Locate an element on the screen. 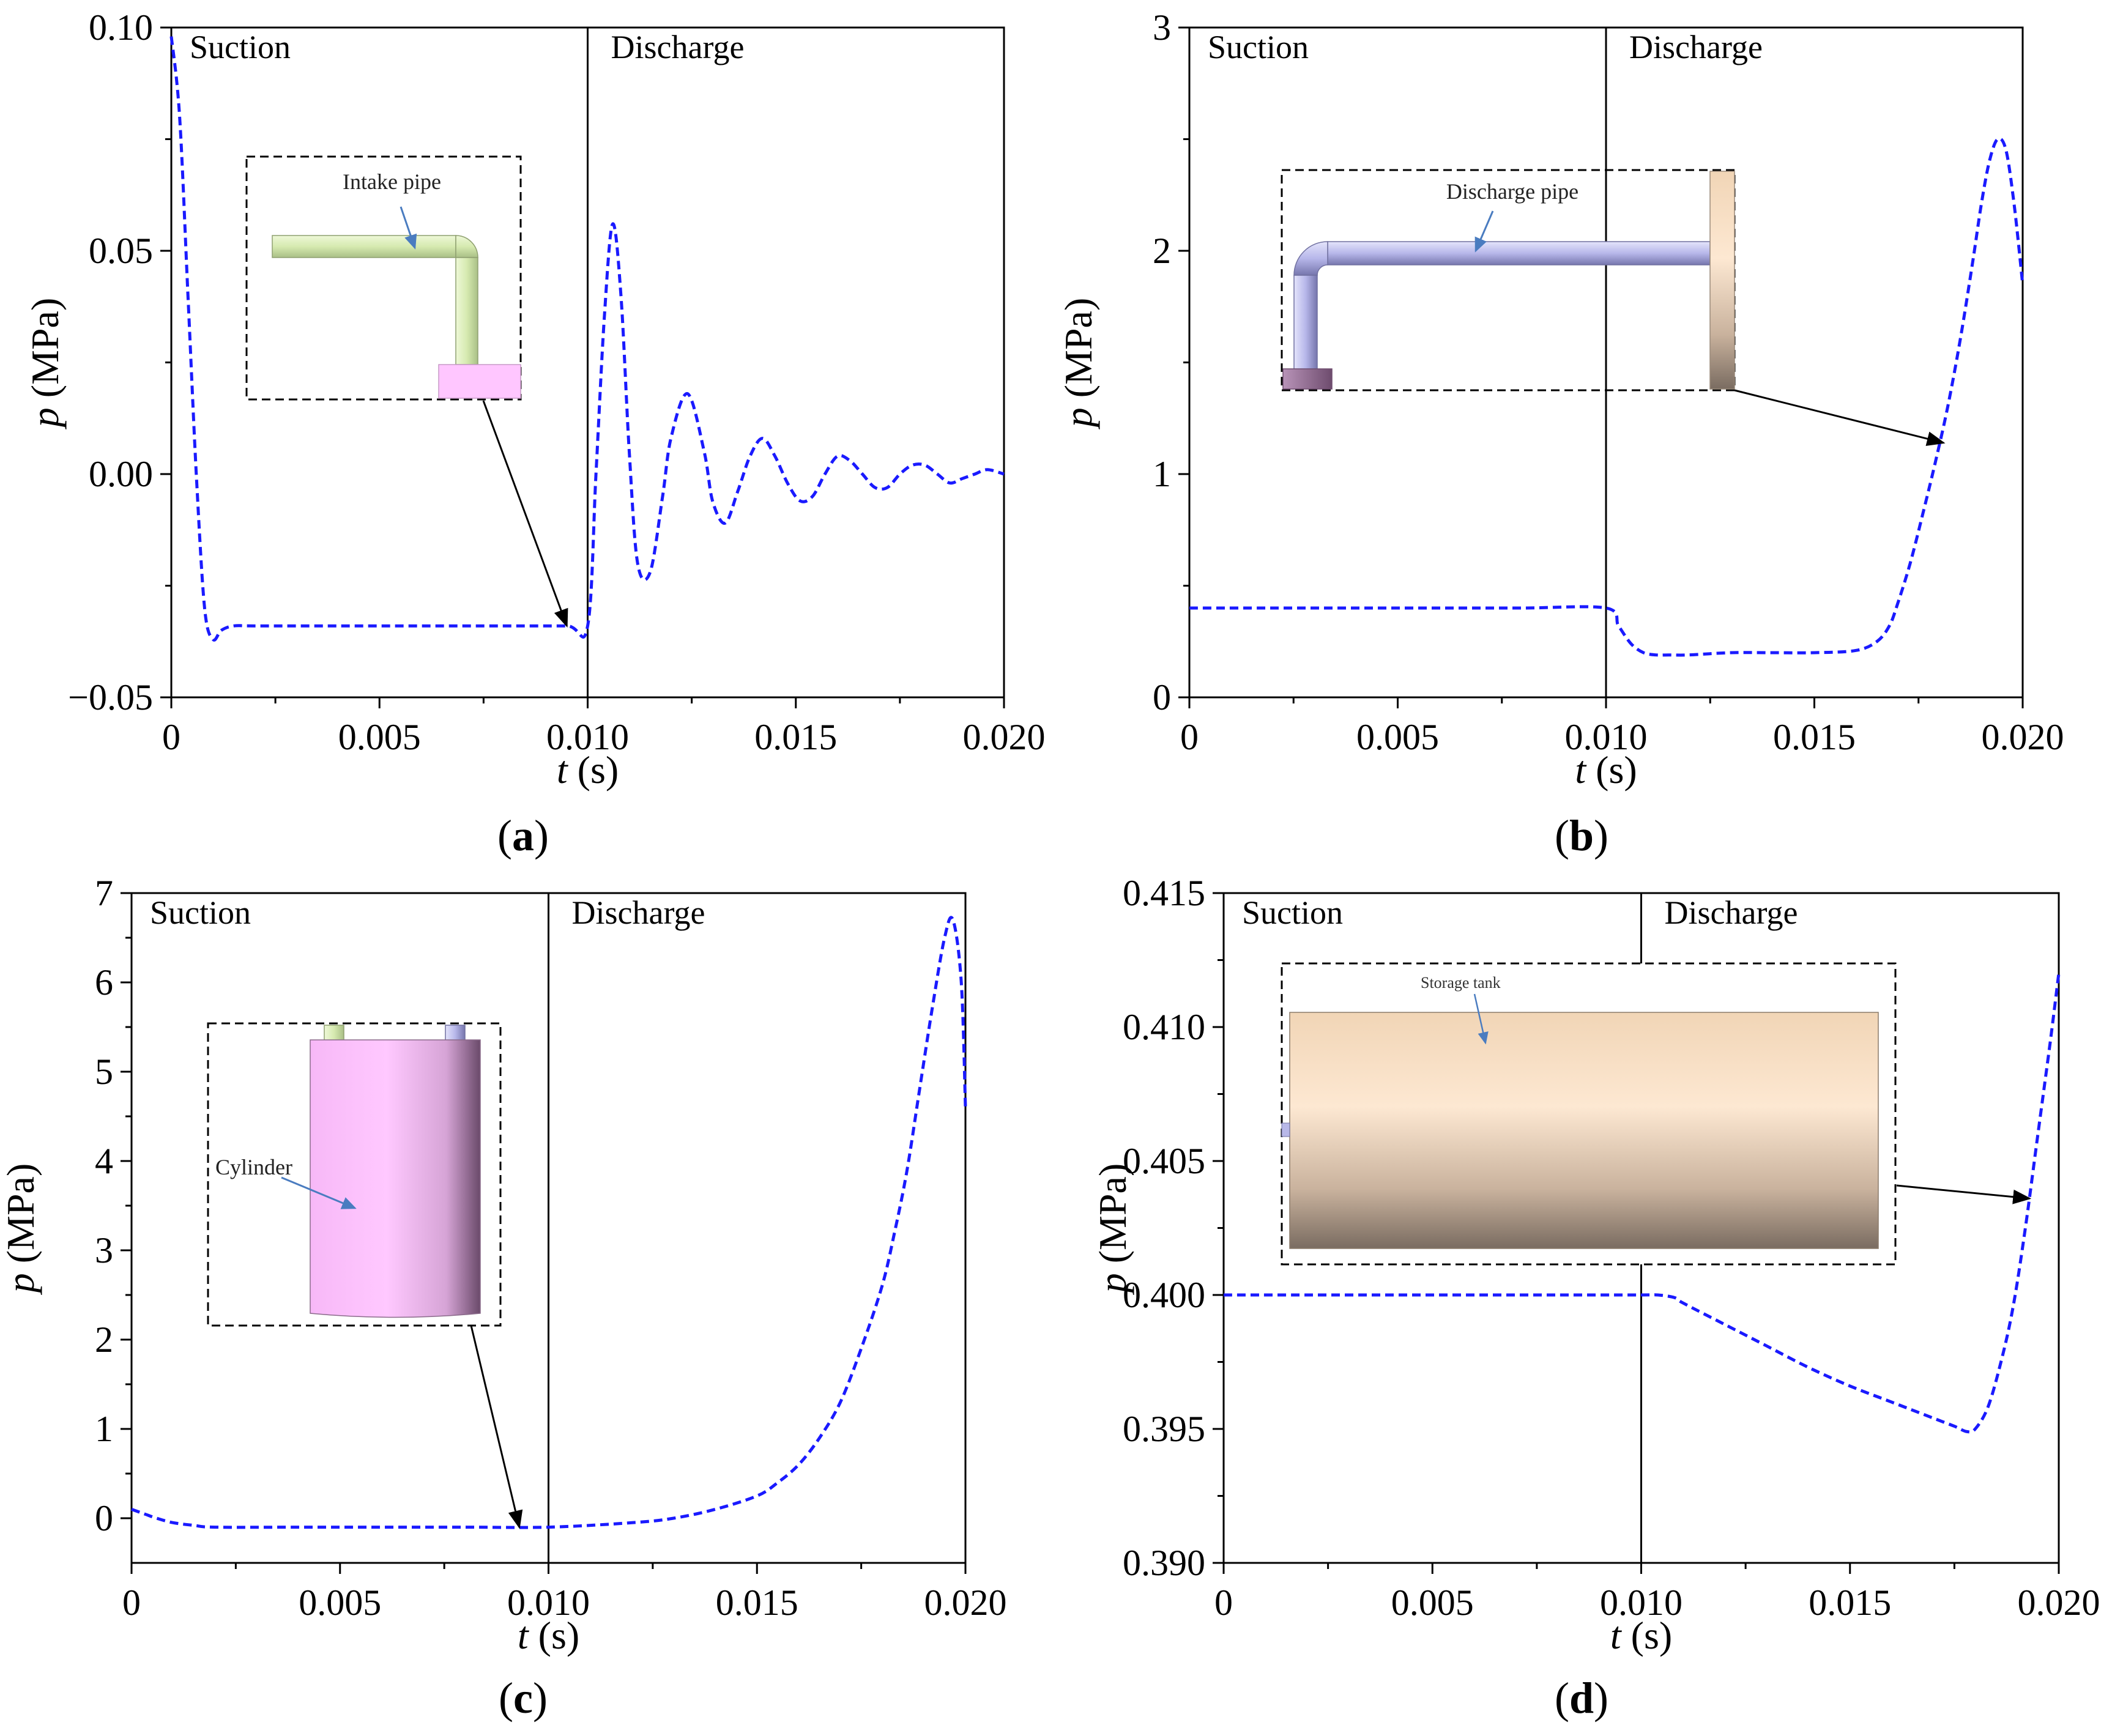 The width and height of the screenshot is (2112, 1736). y-tick-label: 0.10 is located at coordinates (121, 27).